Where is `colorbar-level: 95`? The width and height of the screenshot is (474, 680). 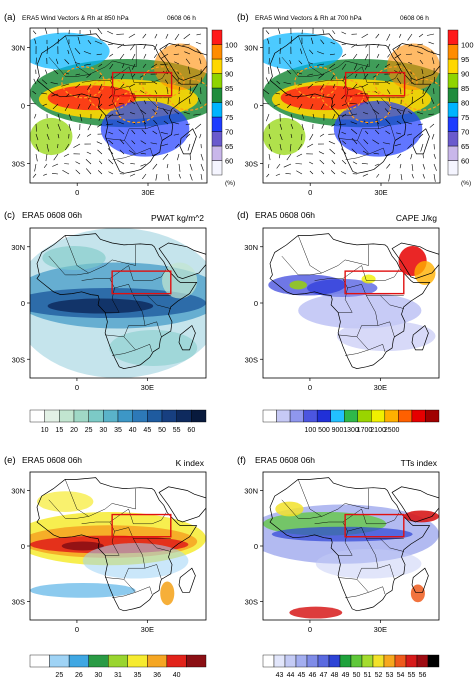
colorbar-level: 95 is located at coordinates (229, 59).